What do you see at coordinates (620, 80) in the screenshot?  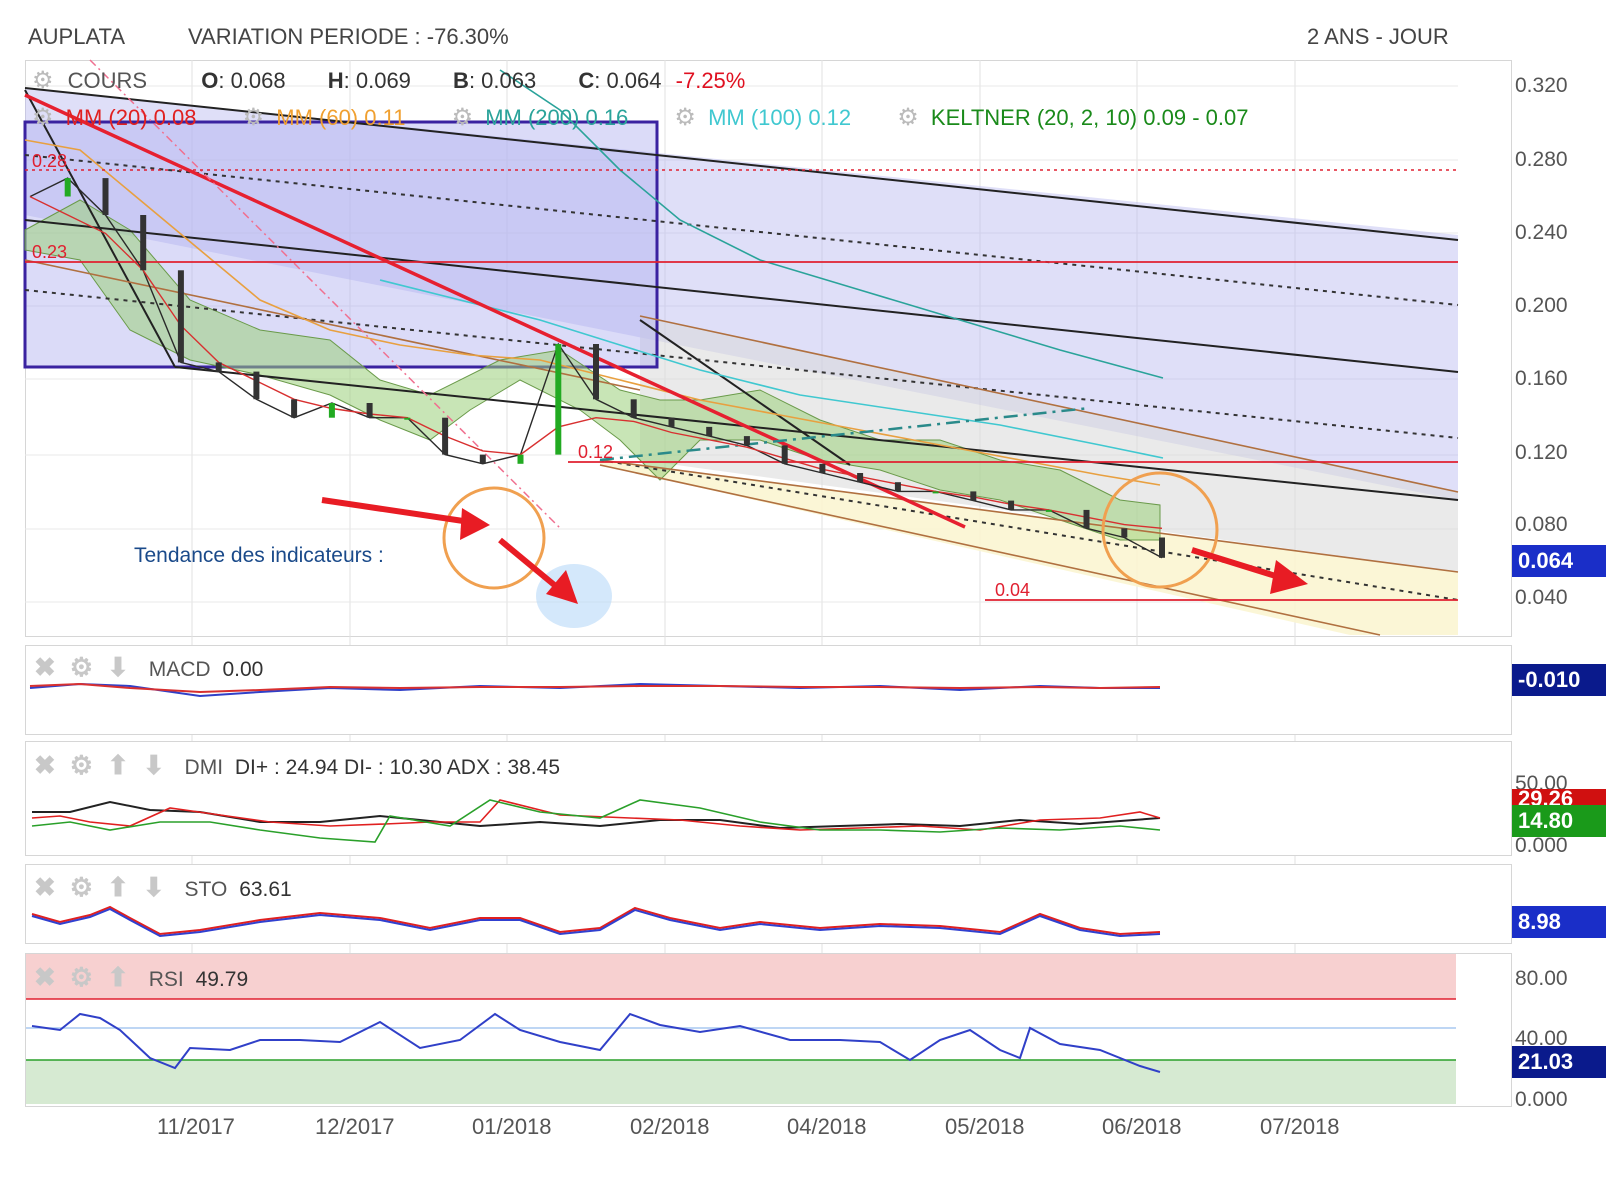 I see `ohlc-close: C: 0.064` at bounding box center [620, 80].